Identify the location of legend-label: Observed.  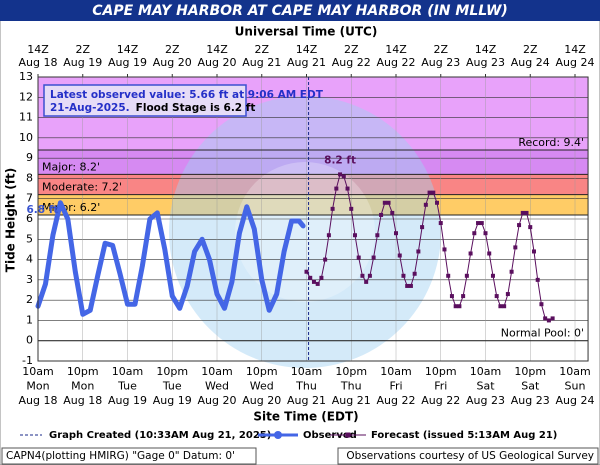
(330, 435).